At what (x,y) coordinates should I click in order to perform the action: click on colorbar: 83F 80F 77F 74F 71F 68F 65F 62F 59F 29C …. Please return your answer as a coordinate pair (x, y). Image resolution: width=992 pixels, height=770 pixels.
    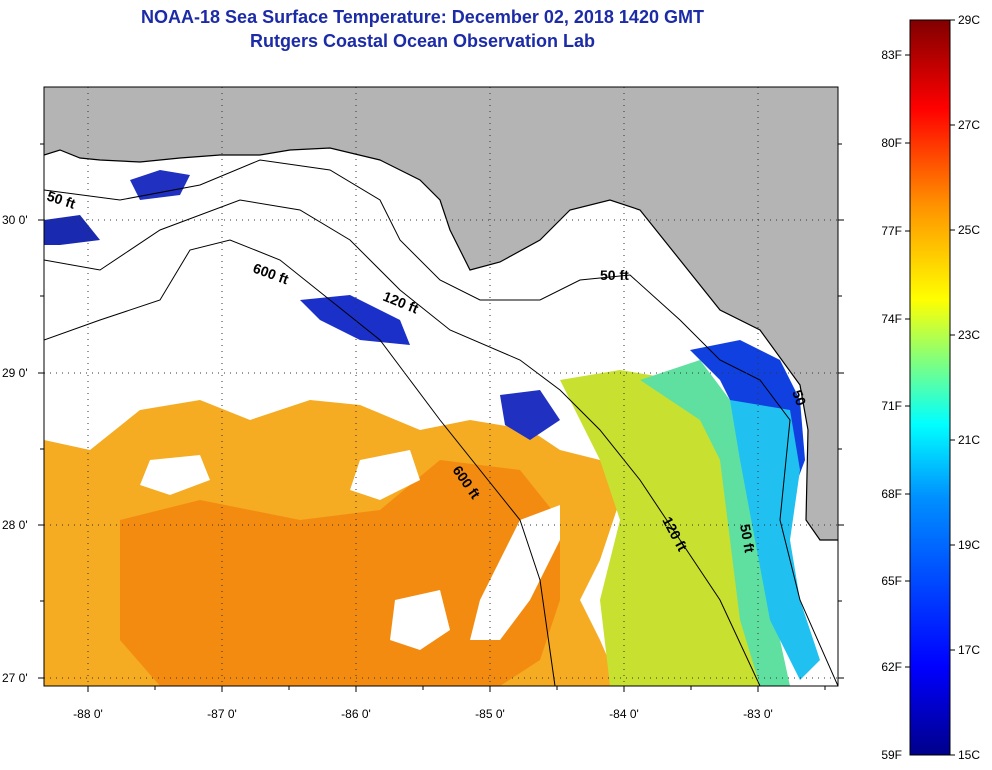
    Looking at the image, I should click on (930, 387).